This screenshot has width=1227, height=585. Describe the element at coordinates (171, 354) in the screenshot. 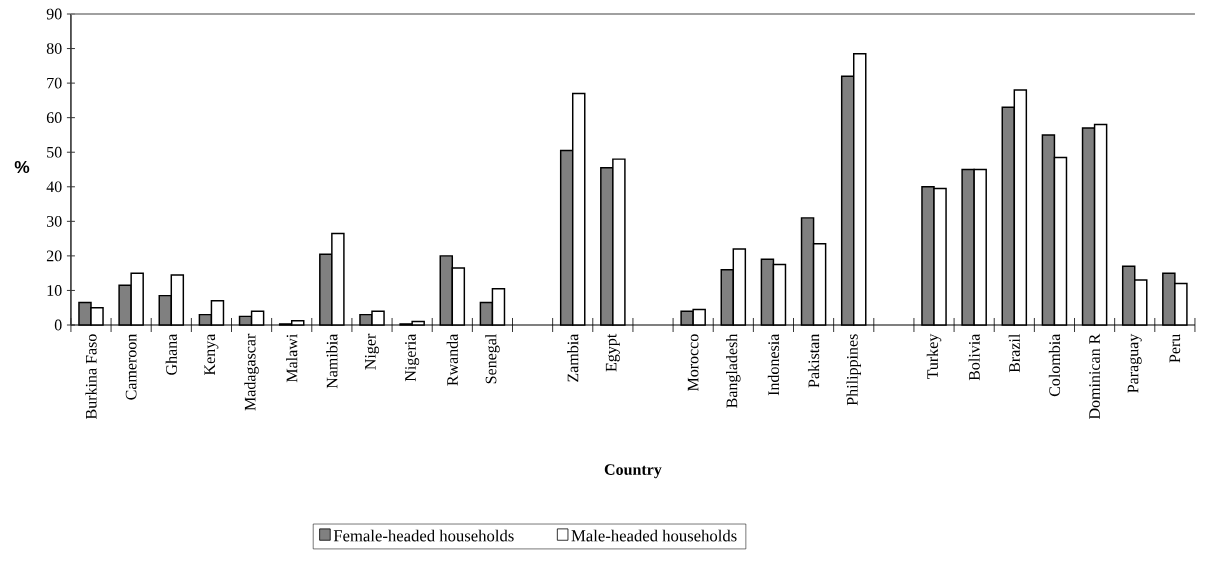

I see `x-tick-label: Ghana` at that location.